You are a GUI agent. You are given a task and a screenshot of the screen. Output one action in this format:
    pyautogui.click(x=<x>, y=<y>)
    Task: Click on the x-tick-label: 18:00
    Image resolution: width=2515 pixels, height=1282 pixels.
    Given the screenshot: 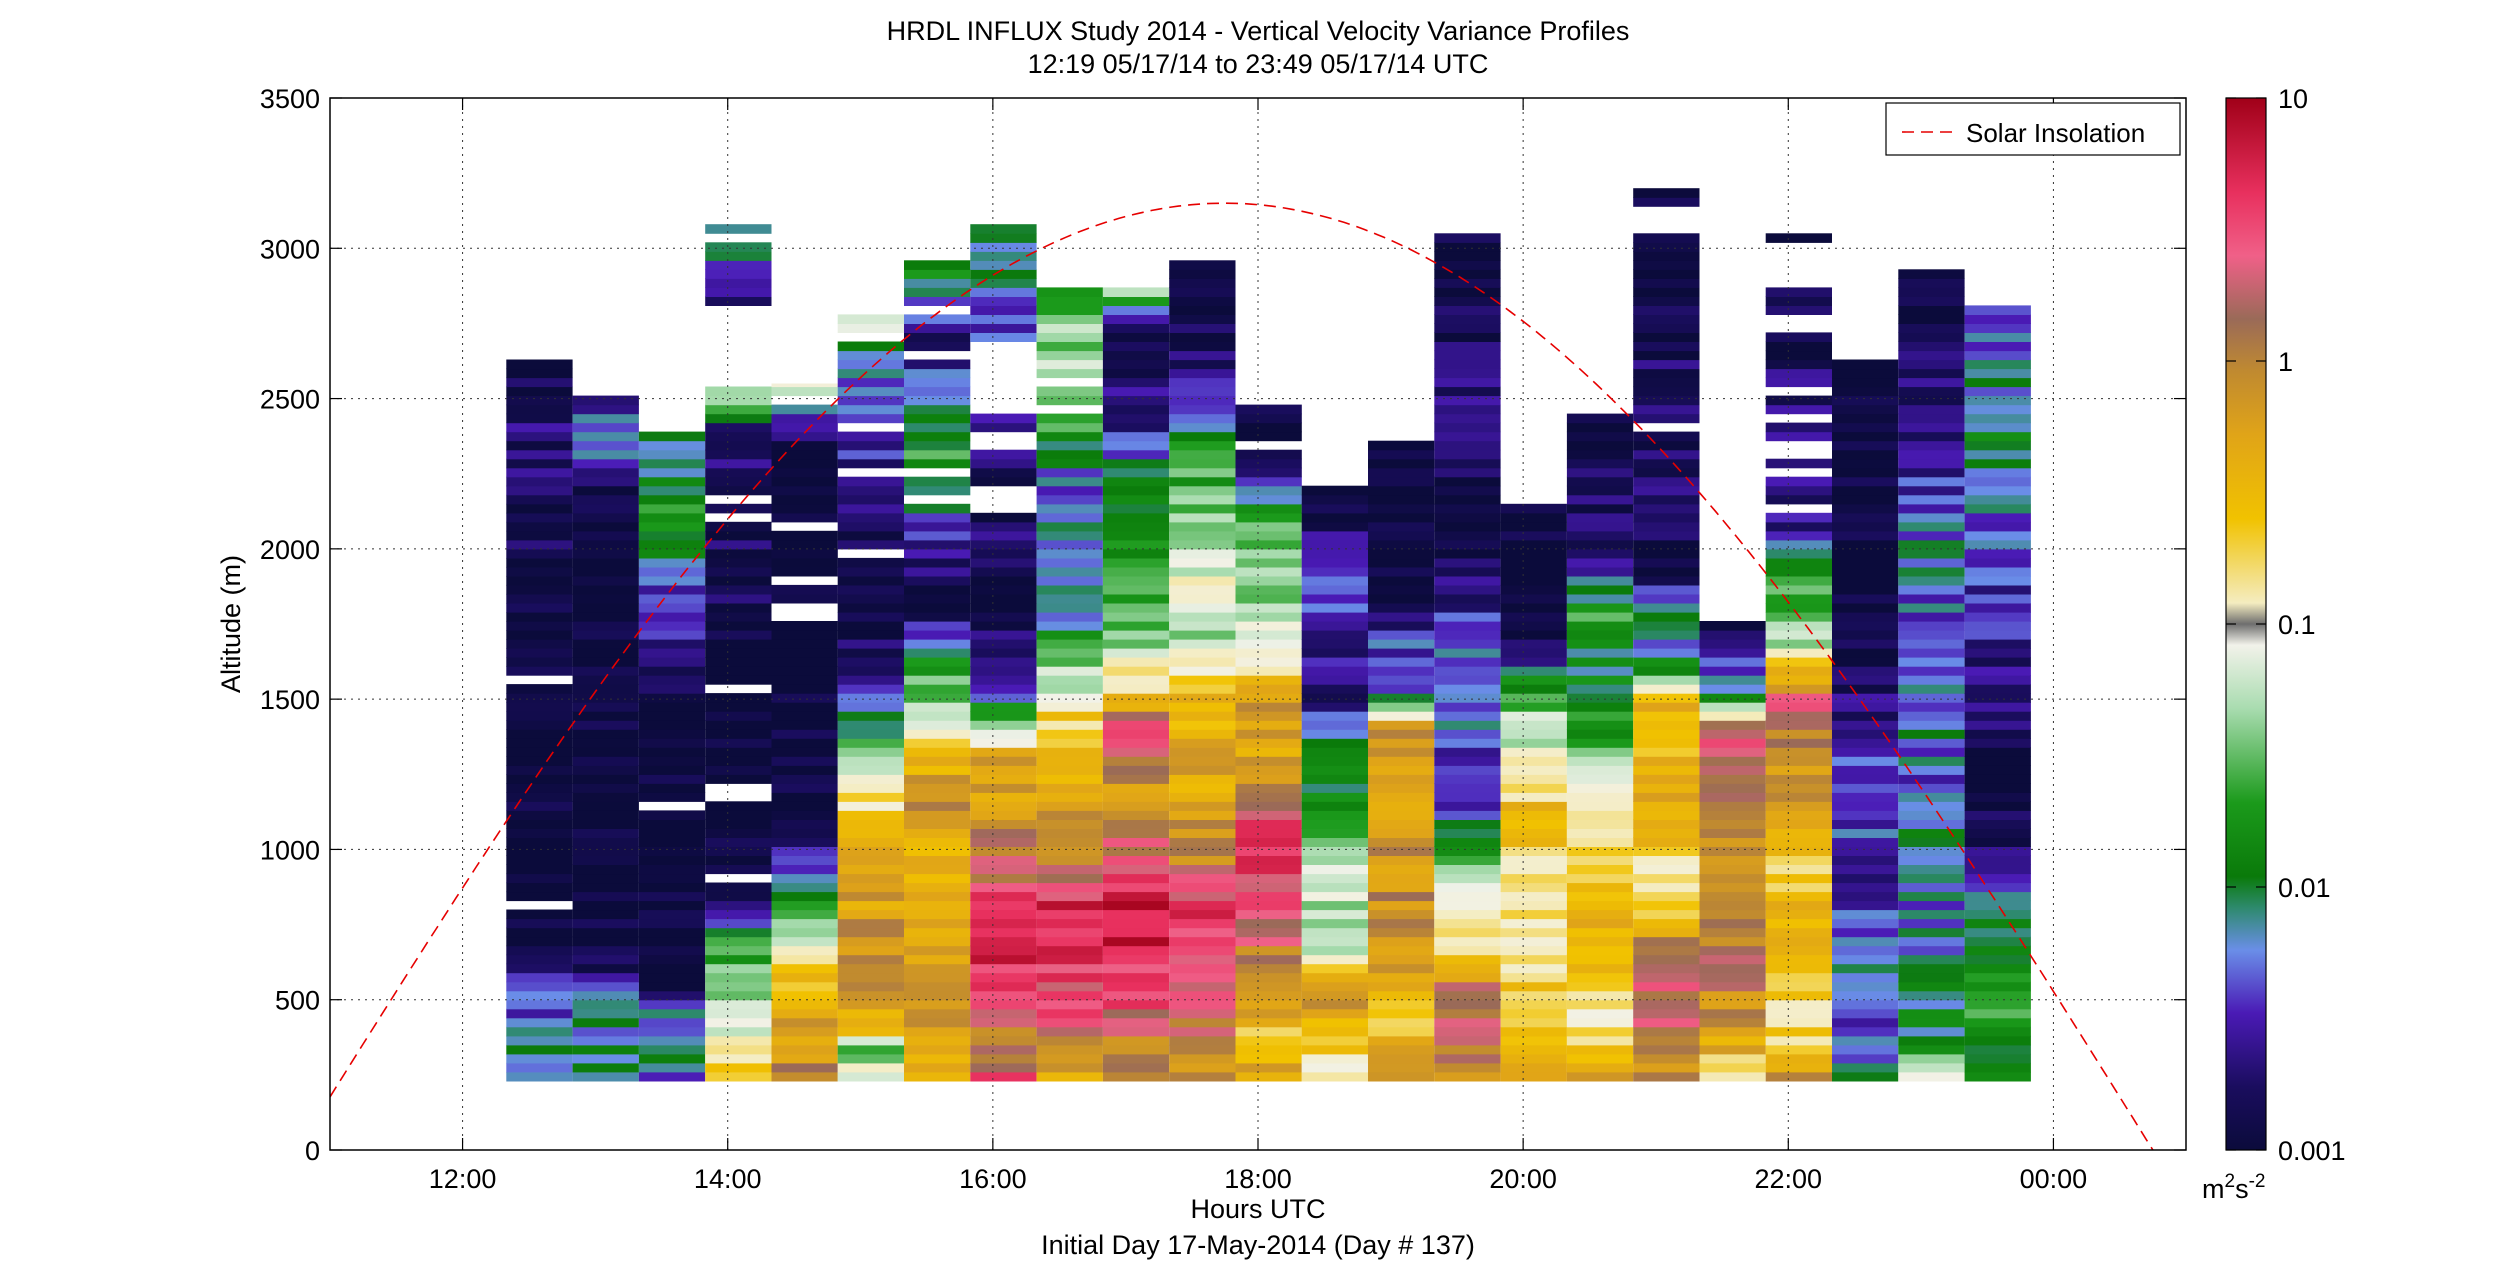 What is the action you would take?
    pyautogui.click(x=1258, y=1179)
    